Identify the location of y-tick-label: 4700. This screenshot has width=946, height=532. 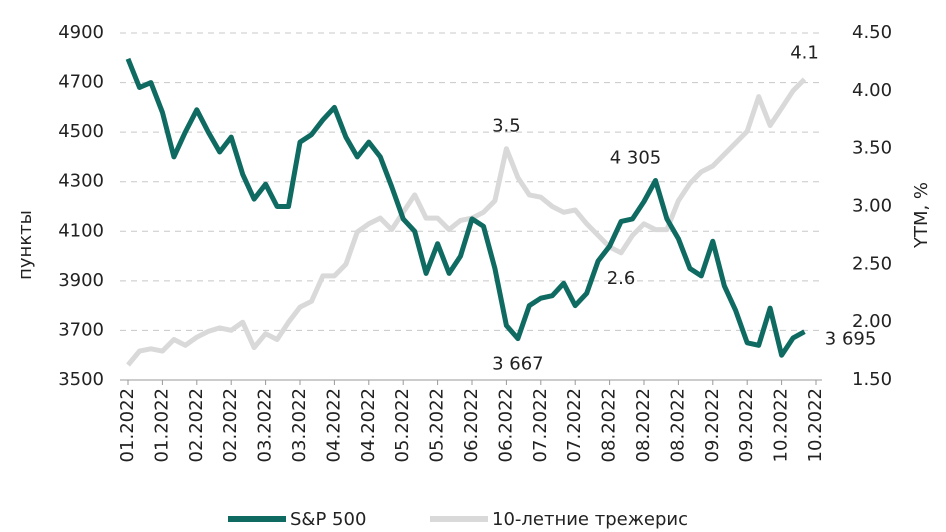
(81, 82).